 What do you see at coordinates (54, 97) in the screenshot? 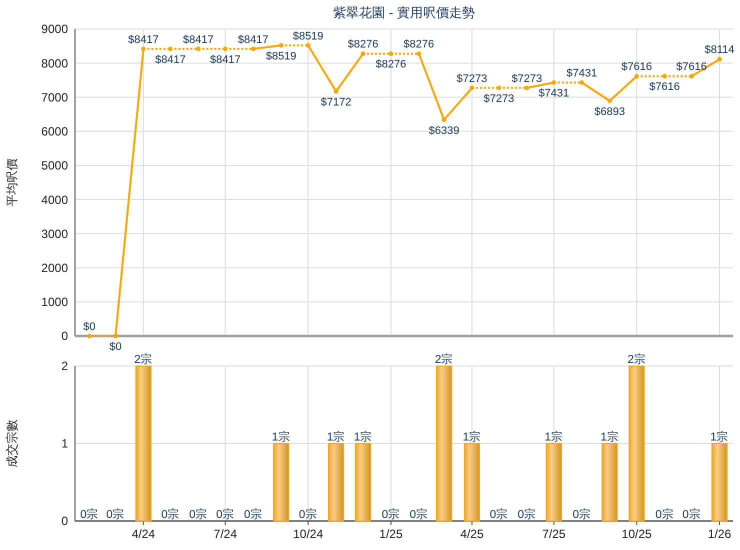
I see `y-tick-label: 7000` at bounding box center [54, 97].